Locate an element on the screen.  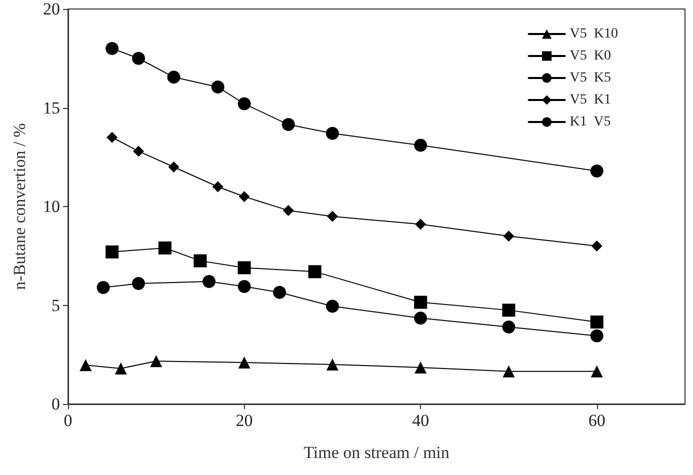
y-tick-label: 5 is located at coordinates (56, 305).